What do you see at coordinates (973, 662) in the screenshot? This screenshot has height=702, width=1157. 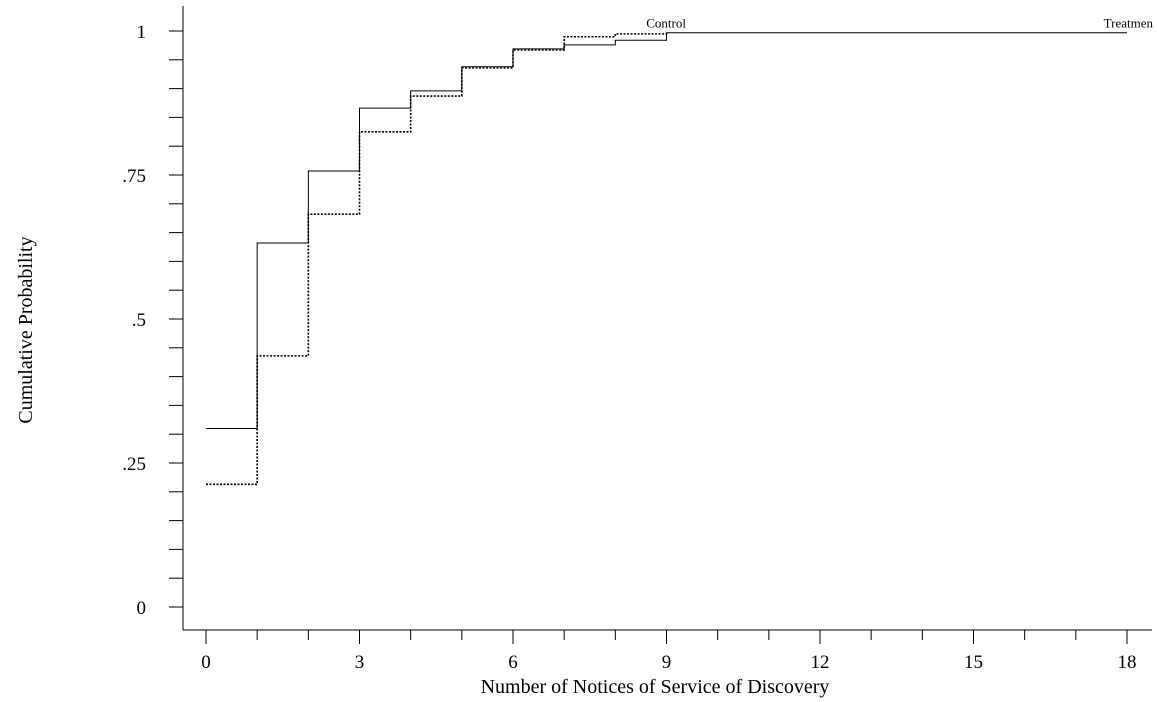 I see `x-tick-label: 15` at bounding box center [973, 662].